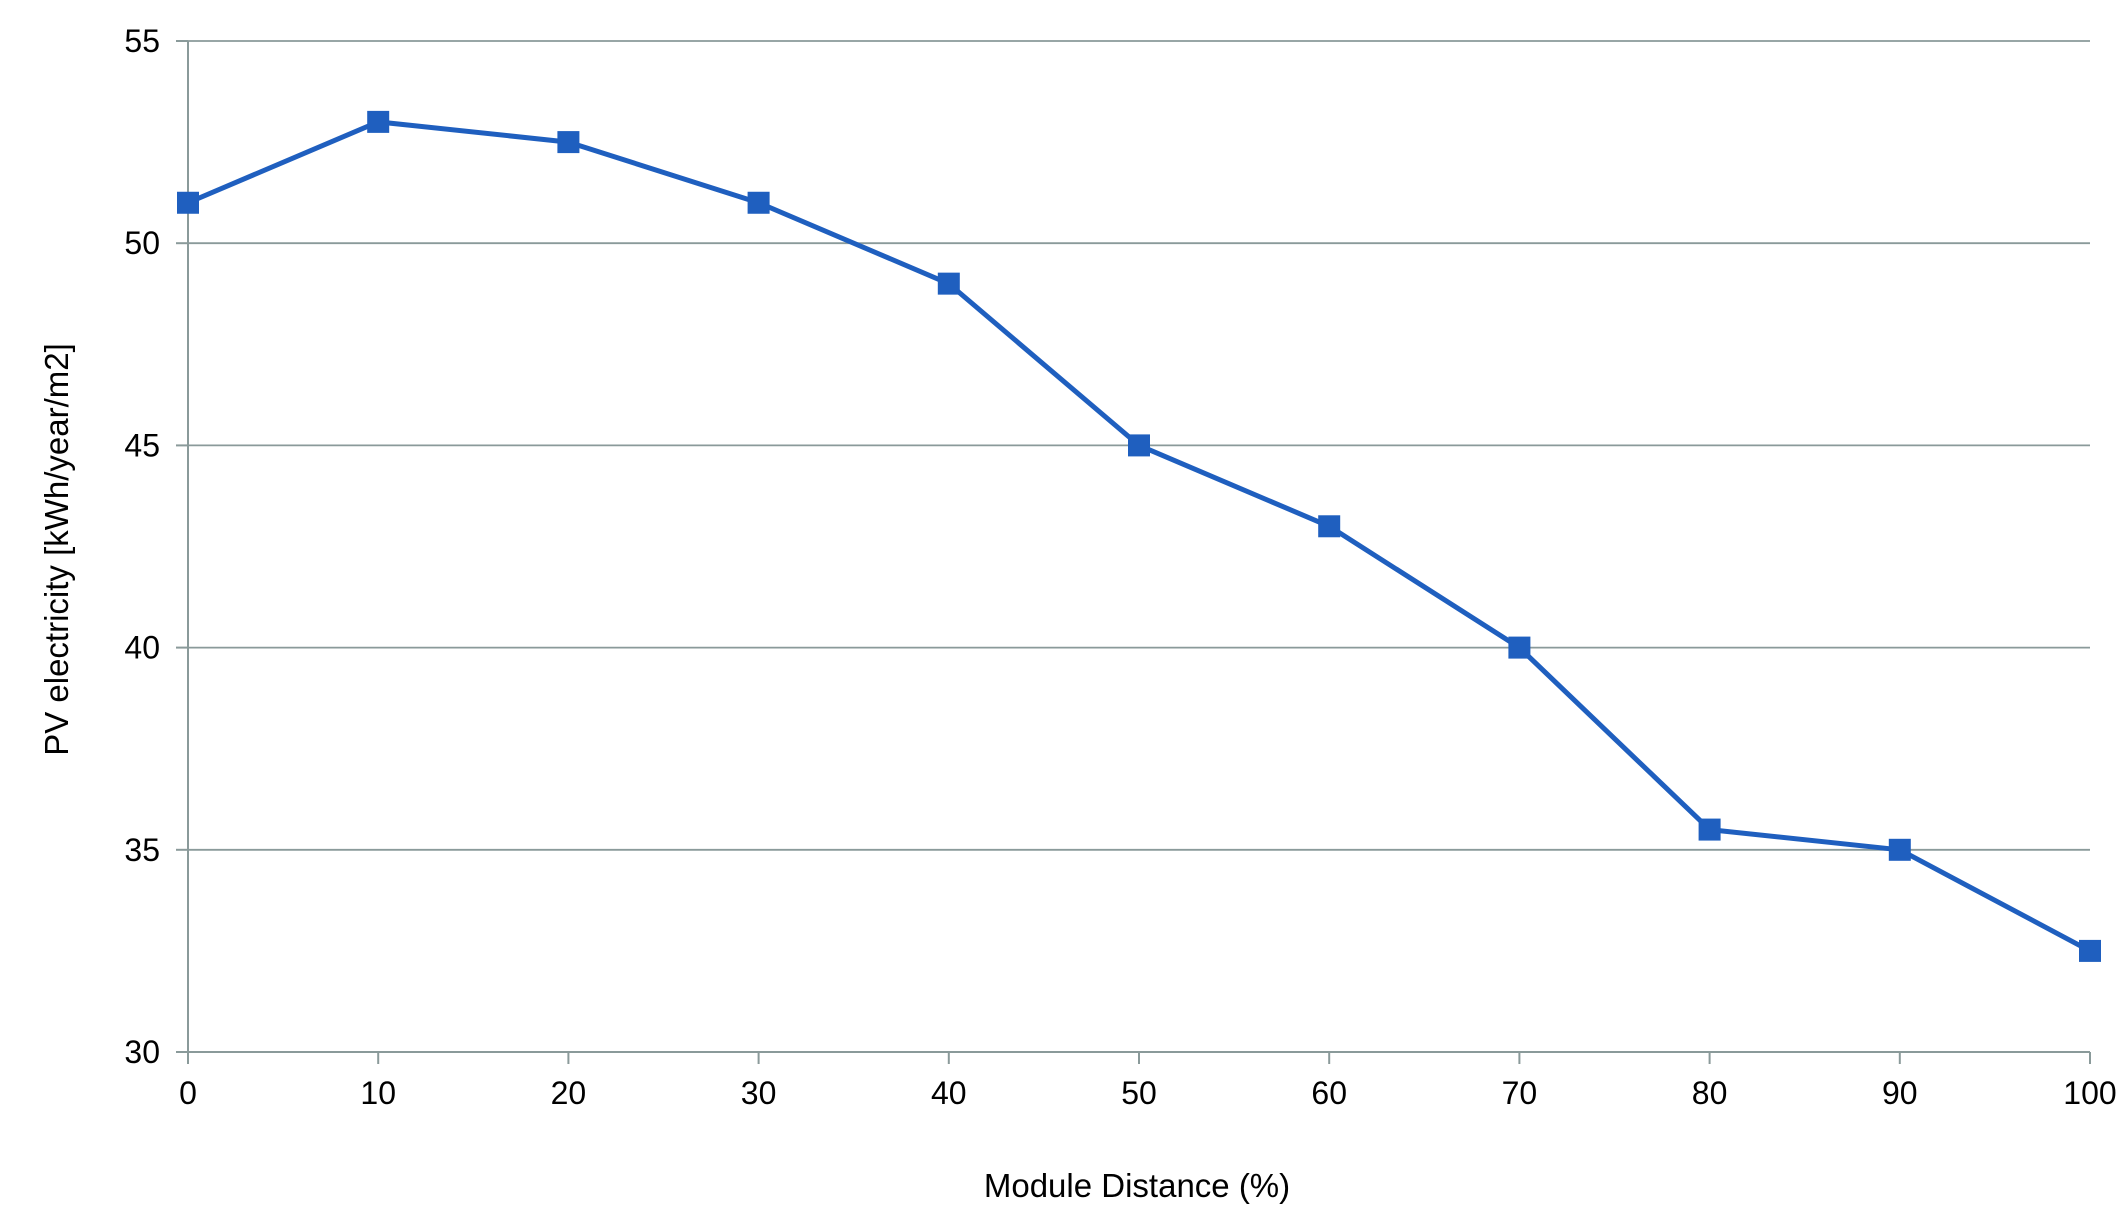 The image size is (2126, 1216). I want to click on data-point-x40, so click(948, 283).